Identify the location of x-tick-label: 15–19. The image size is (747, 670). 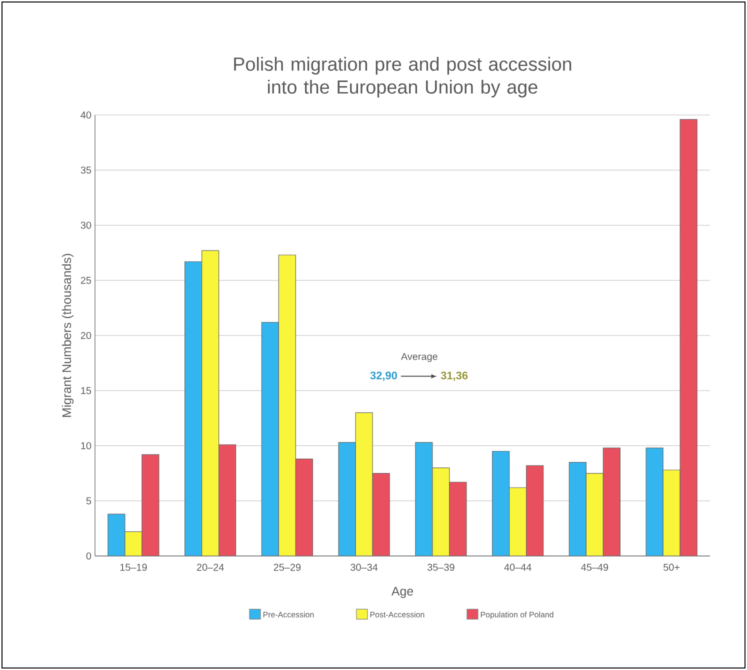
(133, 567).